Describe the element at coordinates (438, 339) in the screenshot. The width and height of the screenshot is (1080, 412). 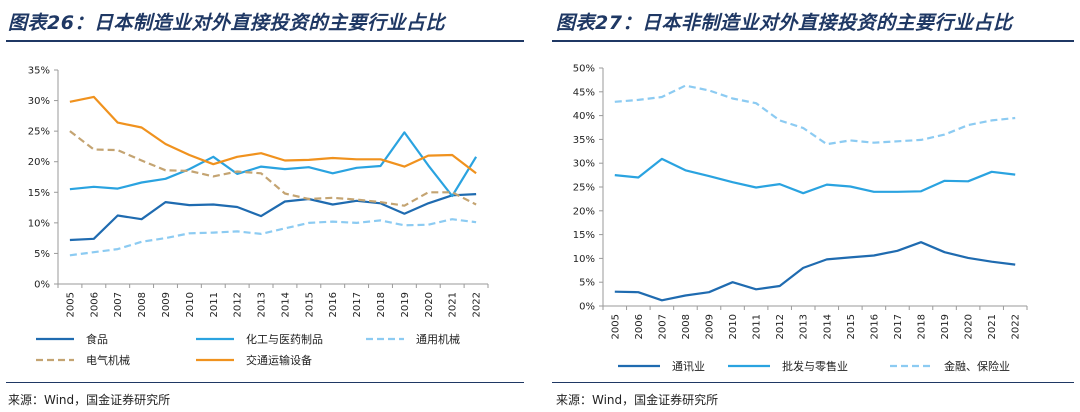
I see `legend-label: 通用机械` at that location.